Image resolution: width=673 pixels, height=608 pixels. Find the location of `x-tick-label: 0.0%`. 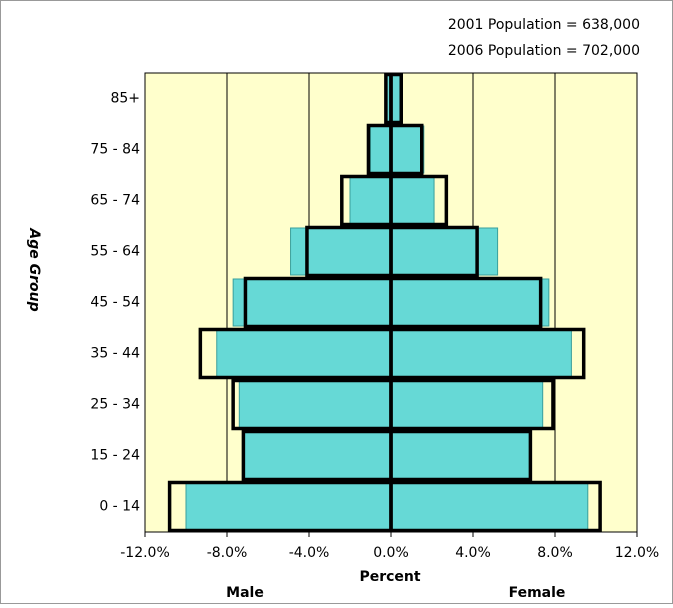

x-tick-label: 0.0% is located at coordinates (391, 553).